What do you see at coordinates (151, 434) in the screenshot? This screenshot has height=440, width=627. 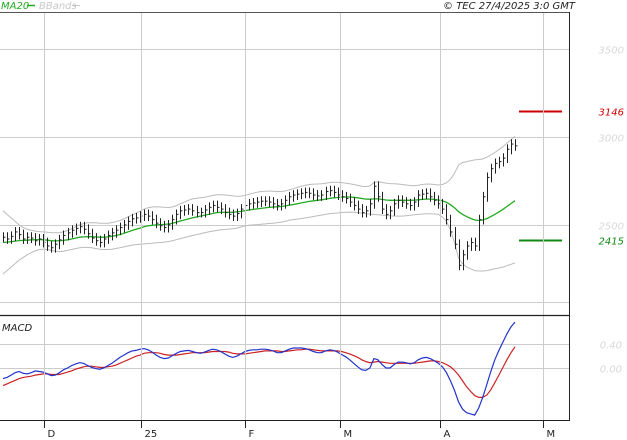 I see `time-tick-label: 25` at bounding box center [151, 434].